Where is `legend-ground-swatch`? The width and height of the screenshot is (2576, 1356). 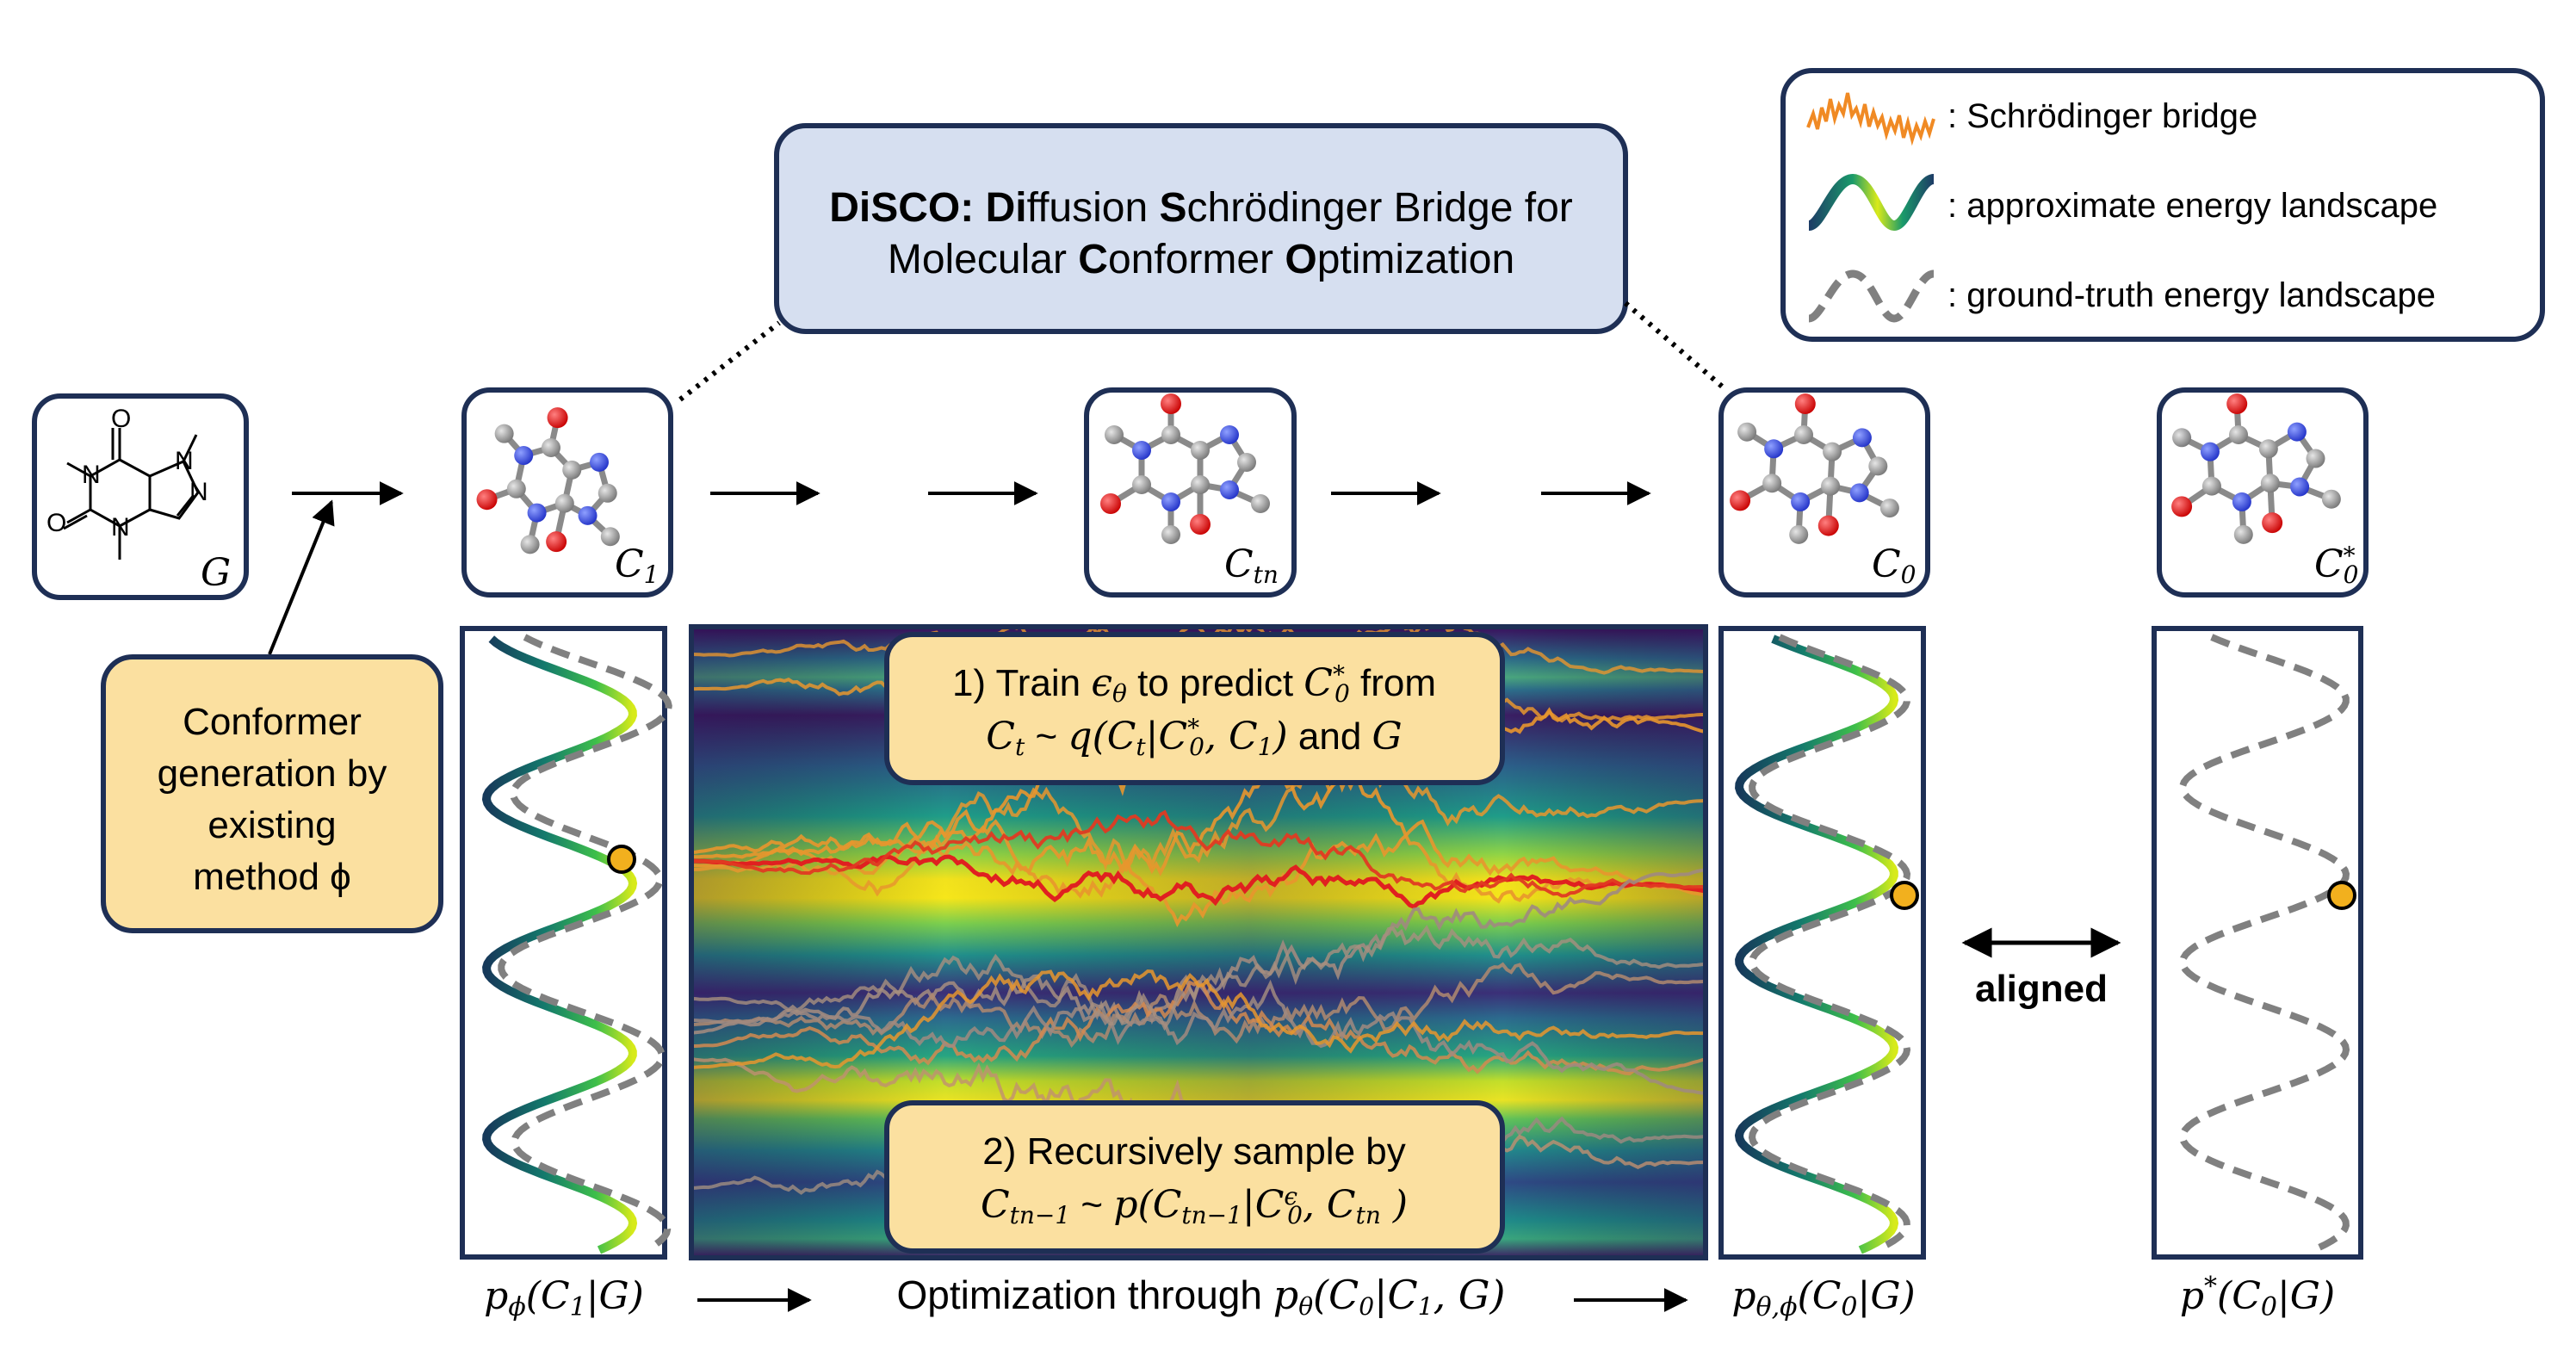 legend-ground-swatch is located at coordinates (1871, 296).